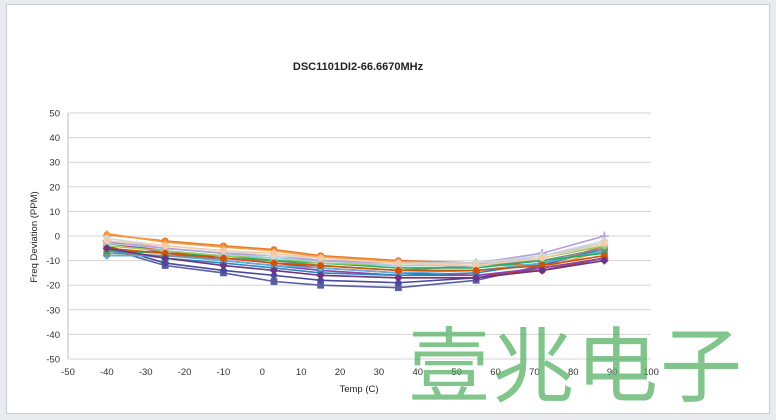  I want to click on y-axis-label: Freq Deviation (PPM), so click(34, 236).